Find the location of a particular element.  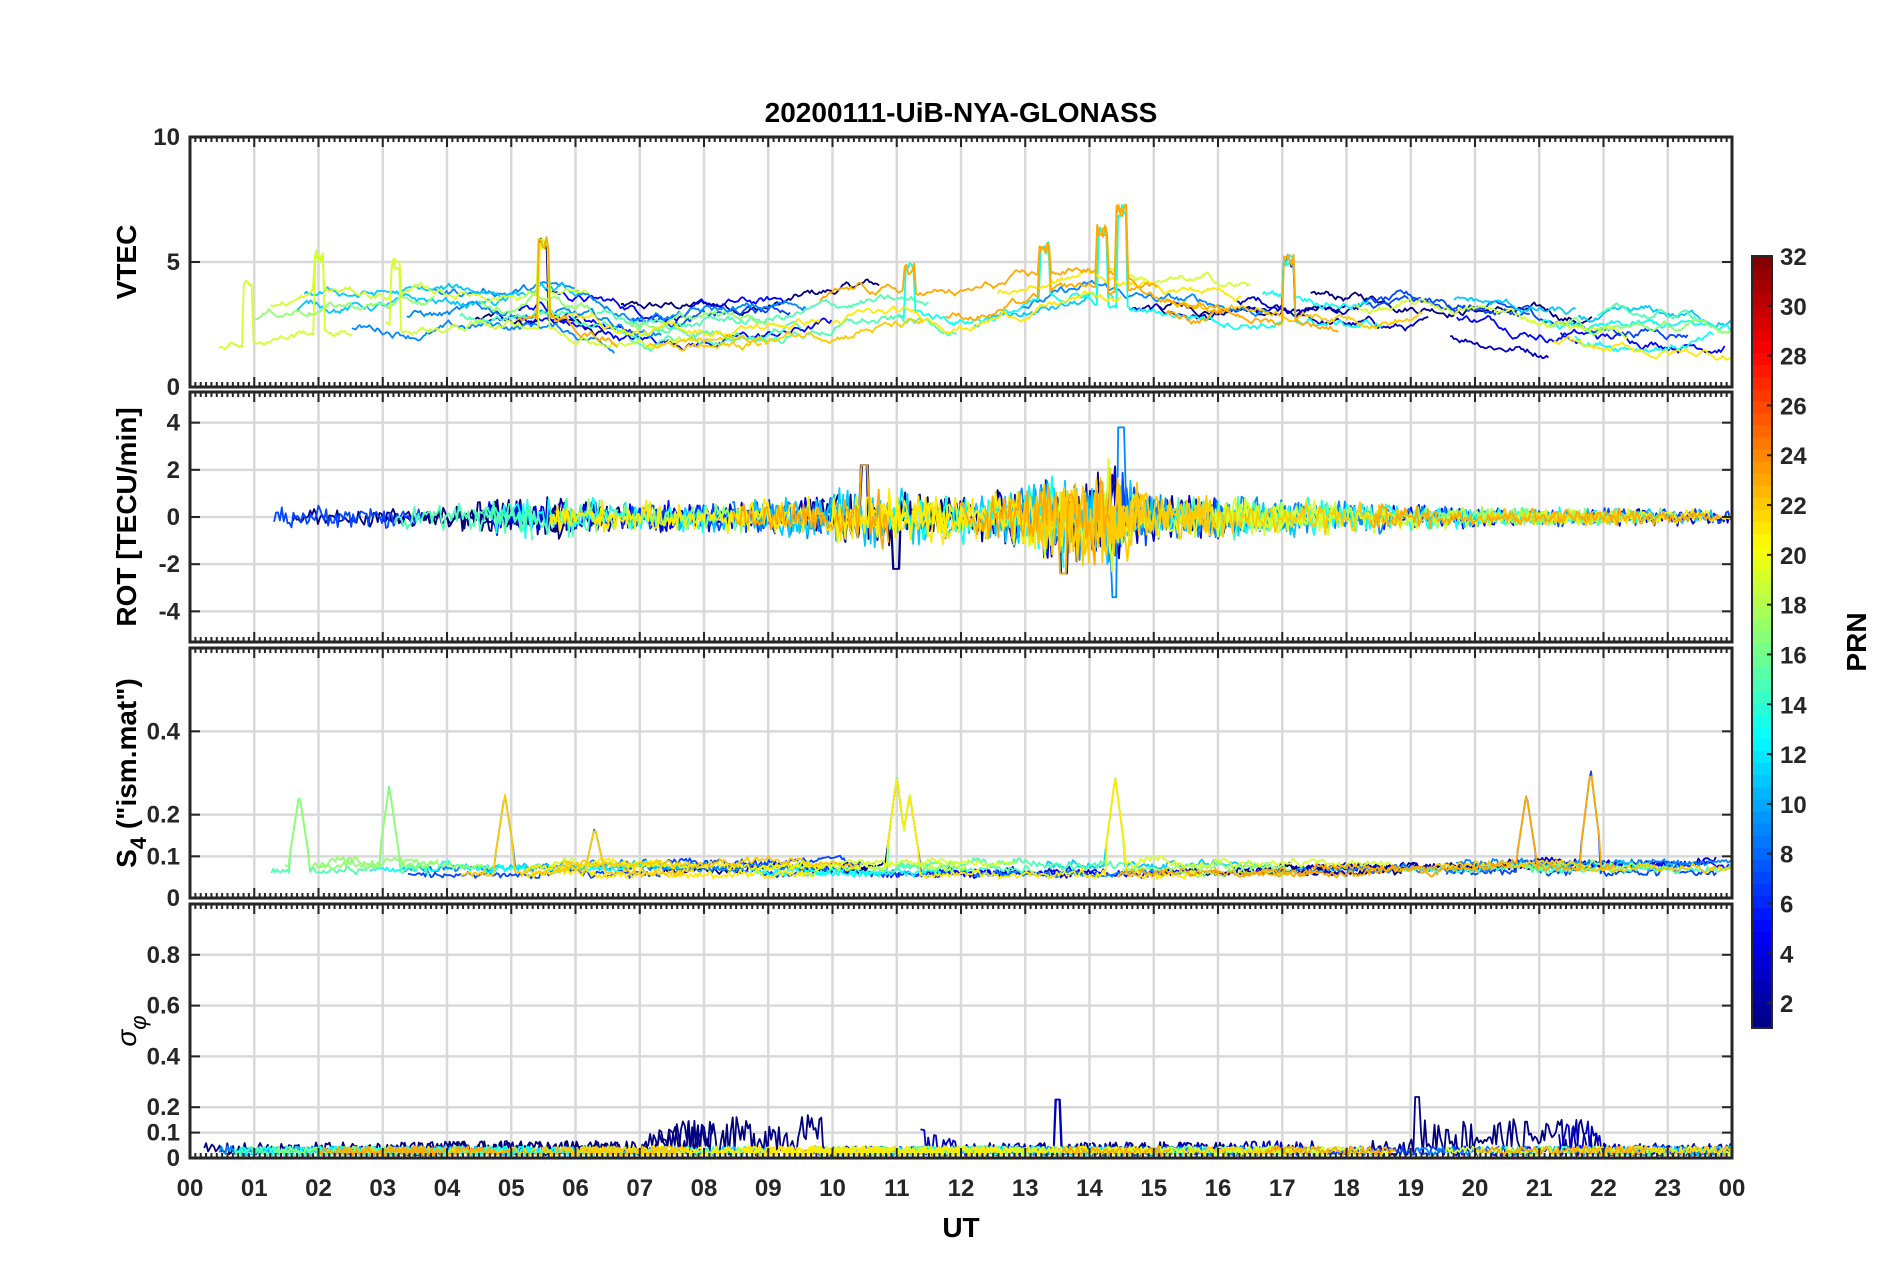

ytick-label-rot: -4 is located at coordinates (170, 611).